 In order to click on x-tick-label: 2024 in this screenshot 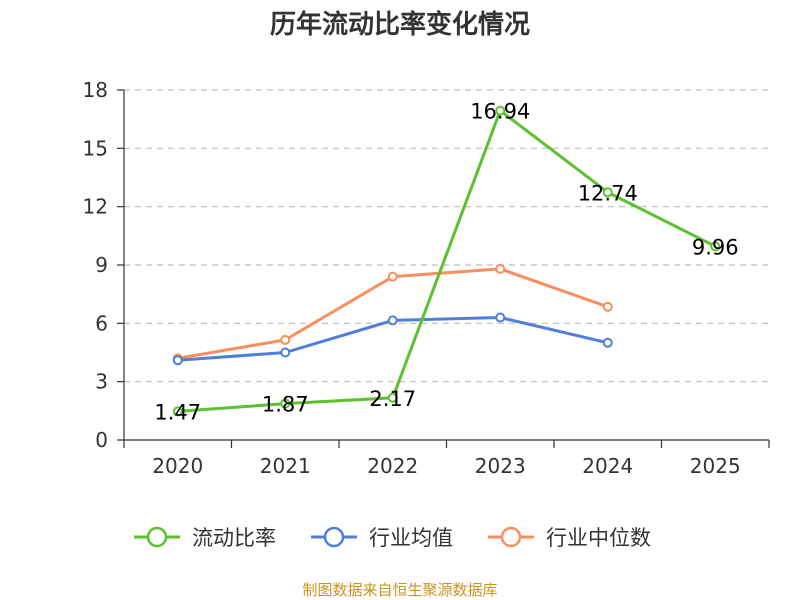, I will do `click(607, 466)`.